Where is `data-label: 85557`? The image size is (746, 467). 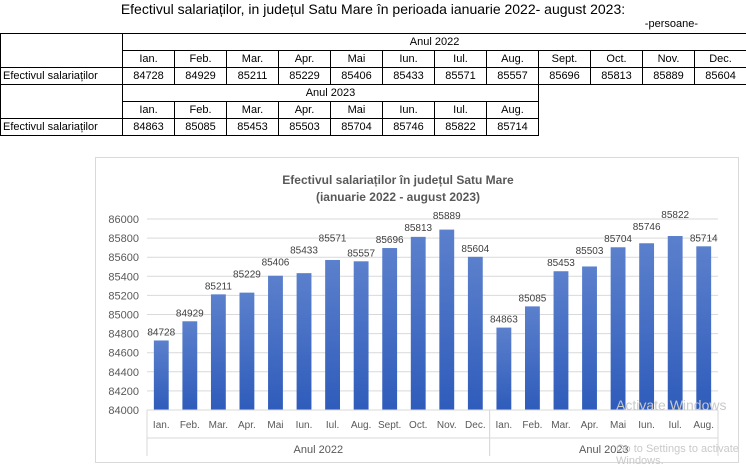 data-label: 85557 is located at coordinates (361, 253).